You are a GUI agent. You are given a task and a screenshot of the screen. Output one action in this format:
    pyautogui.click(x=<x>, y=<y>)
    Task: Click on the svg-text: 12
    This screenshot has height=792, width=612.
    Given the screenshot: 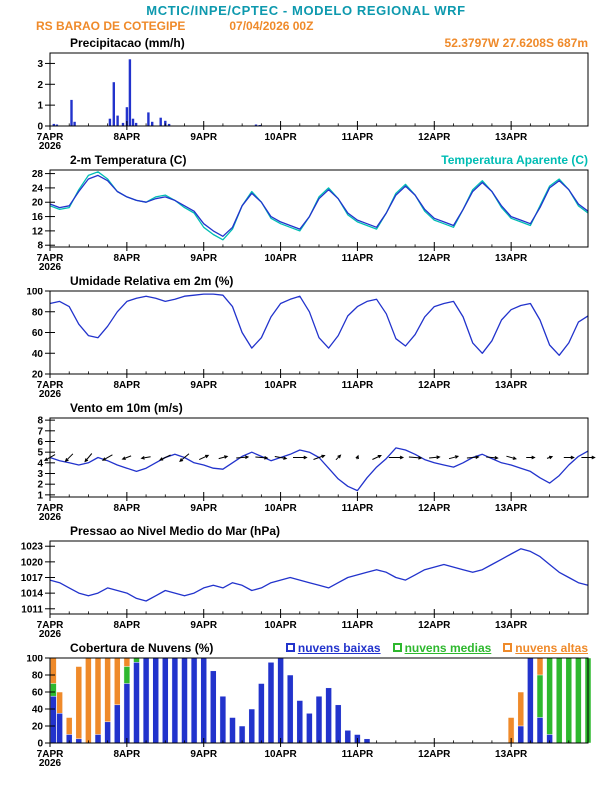 What is the action you would take?
    pyautogui.click(x=38, y=231)
    